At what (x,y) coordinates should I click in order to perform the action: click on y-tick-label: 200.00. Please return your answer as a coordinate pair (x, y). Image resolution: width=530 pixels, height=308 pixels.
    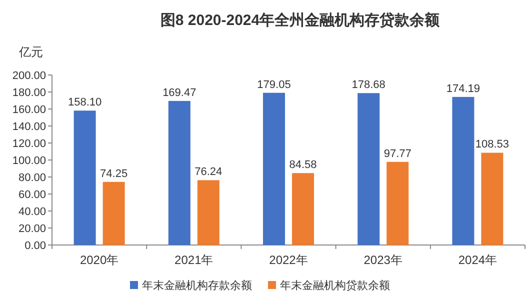
    Looking at the image, I should click on (29, 76).